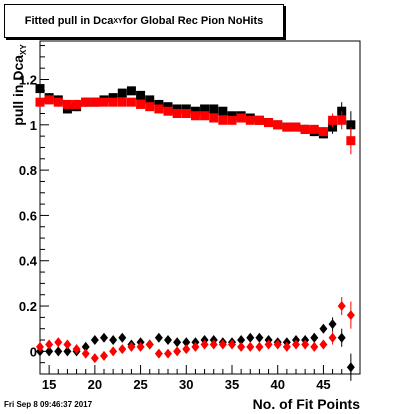 The width and height of the screenshot is (400, 414). Describe the element at coordinates (323, 384) in the screenshot. I see `x-tick-label: 45` at that location.